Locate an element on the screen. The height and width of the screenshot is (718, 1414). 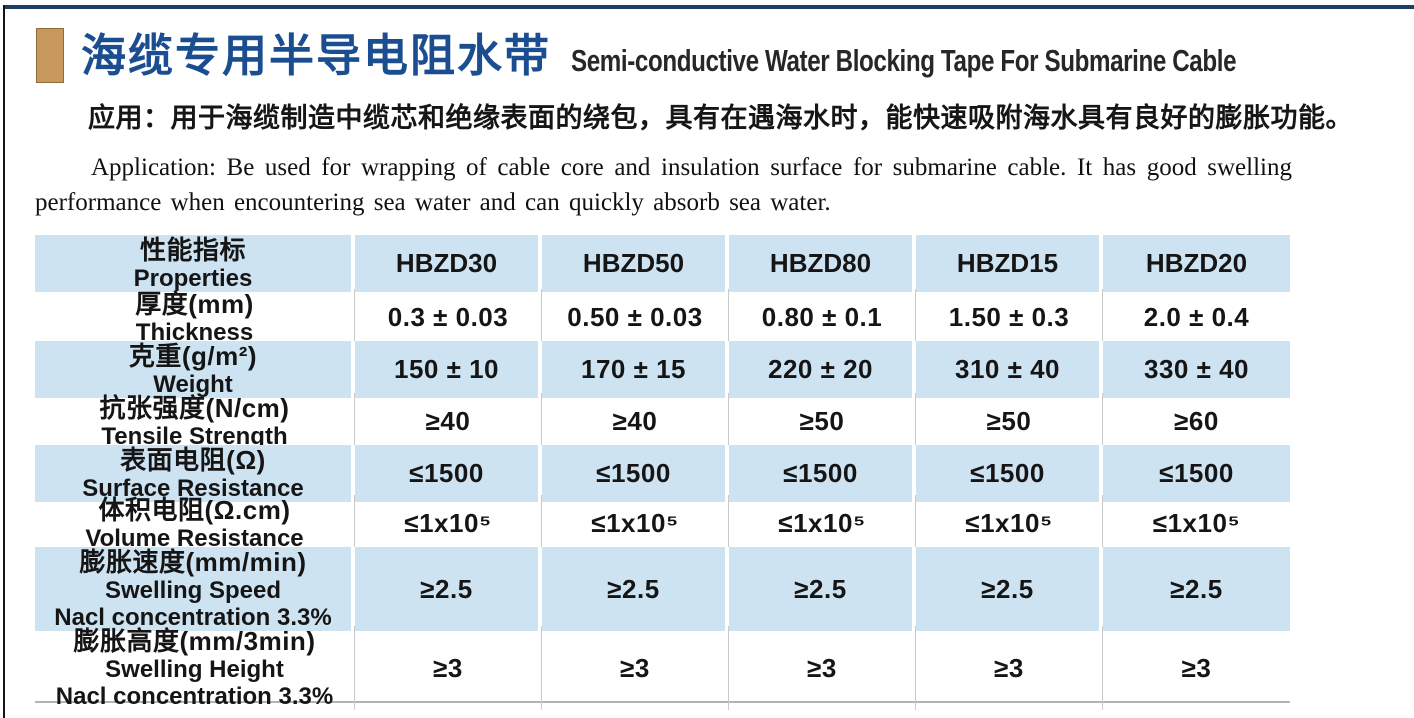
property-label-zh: 克重(g/m²) is located at coordinates (193, 356).